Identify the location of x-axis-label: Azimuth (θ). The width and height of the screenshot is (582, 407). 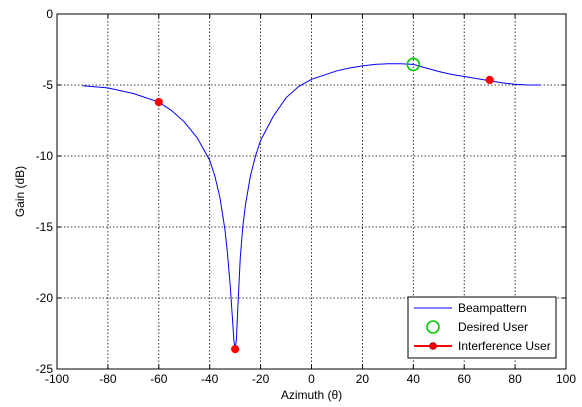
(311, 395).